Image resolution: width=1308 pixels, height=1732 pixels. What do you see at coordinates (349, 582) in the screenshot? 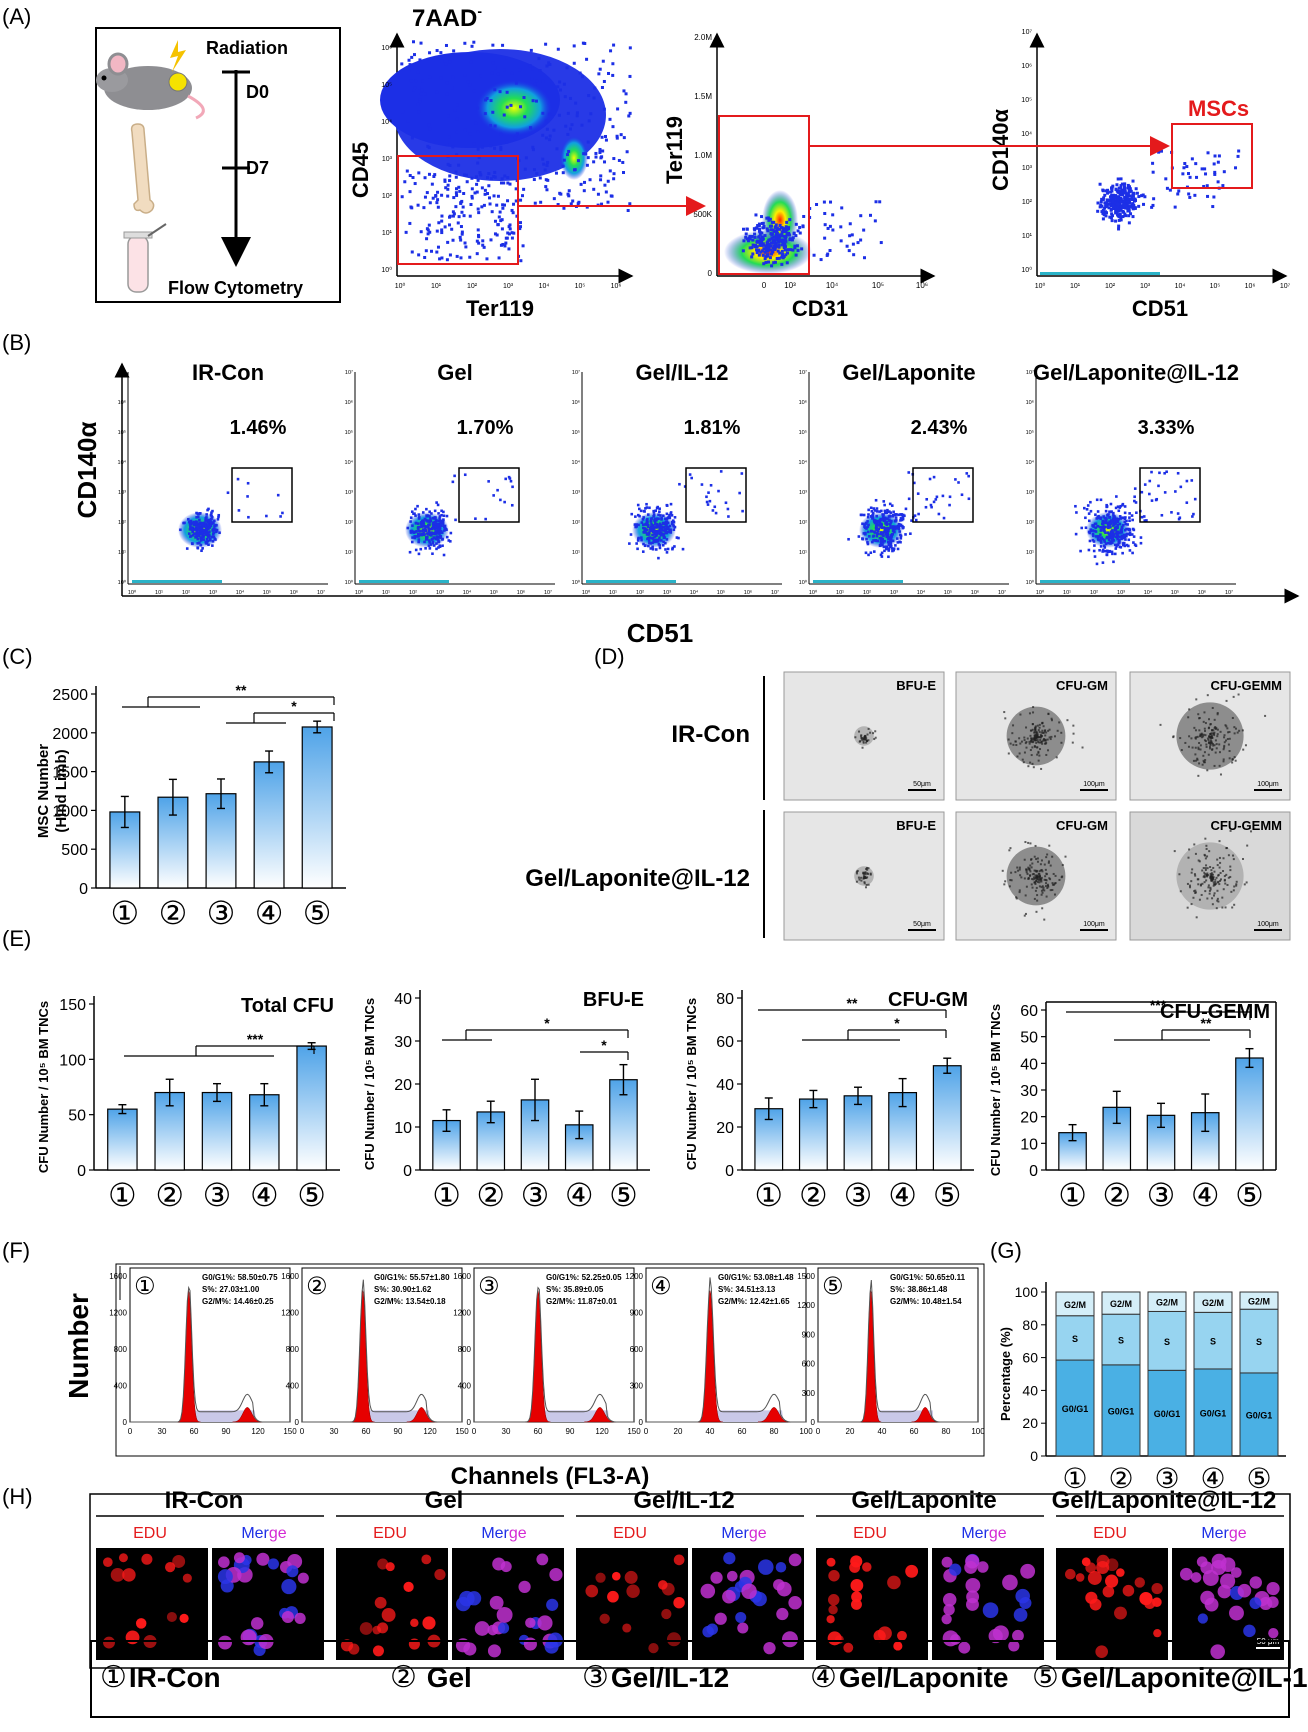
I see `panel-b-ytick: 10⁰` at bounding box center [349, 582].